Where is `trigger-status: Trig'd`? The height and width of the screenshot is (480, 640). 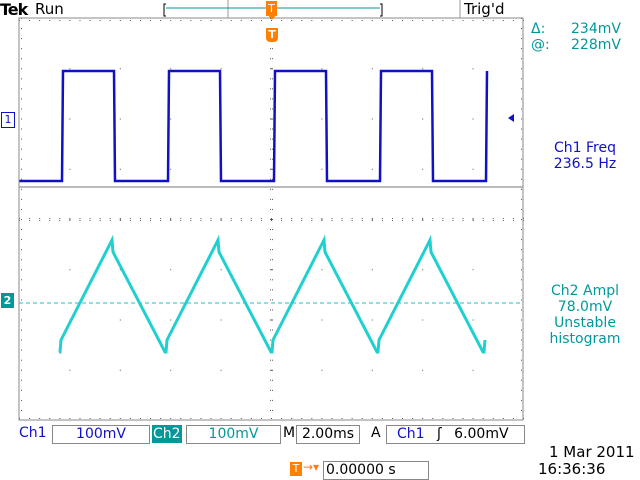 trigger-status: Trig'd is located at coordinates (484, 9).